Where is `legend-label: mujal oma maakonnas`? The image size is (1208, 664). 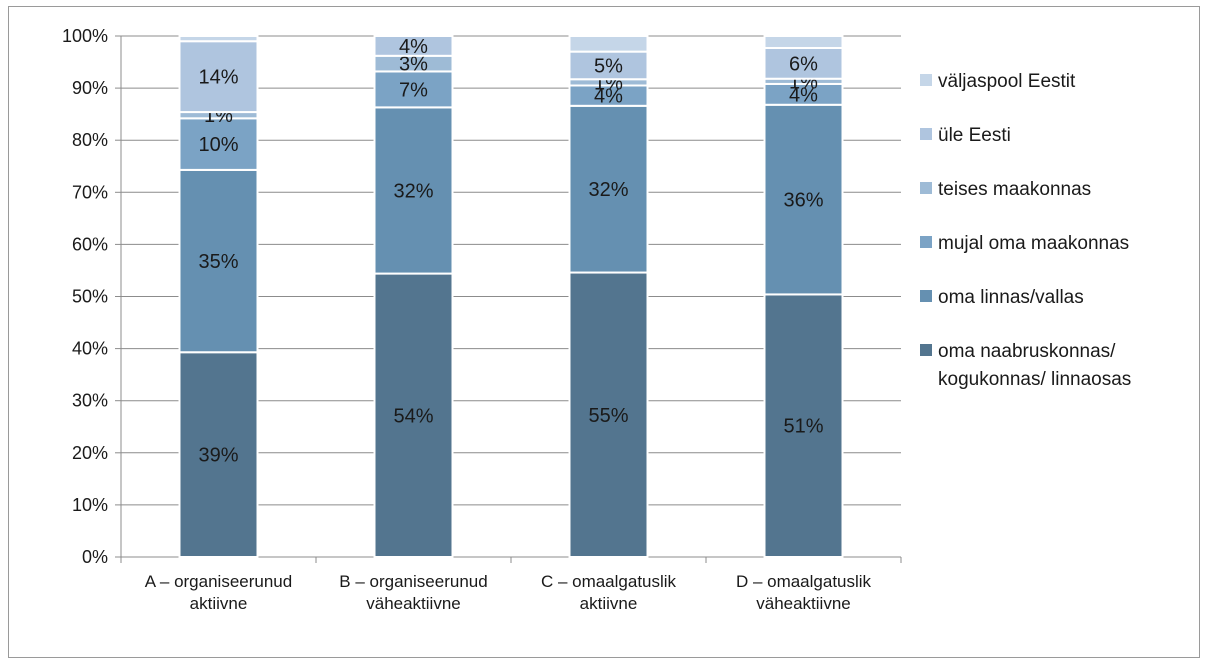
legend-label: mujal oma maakonnas is located at coordinates (1033, 243).